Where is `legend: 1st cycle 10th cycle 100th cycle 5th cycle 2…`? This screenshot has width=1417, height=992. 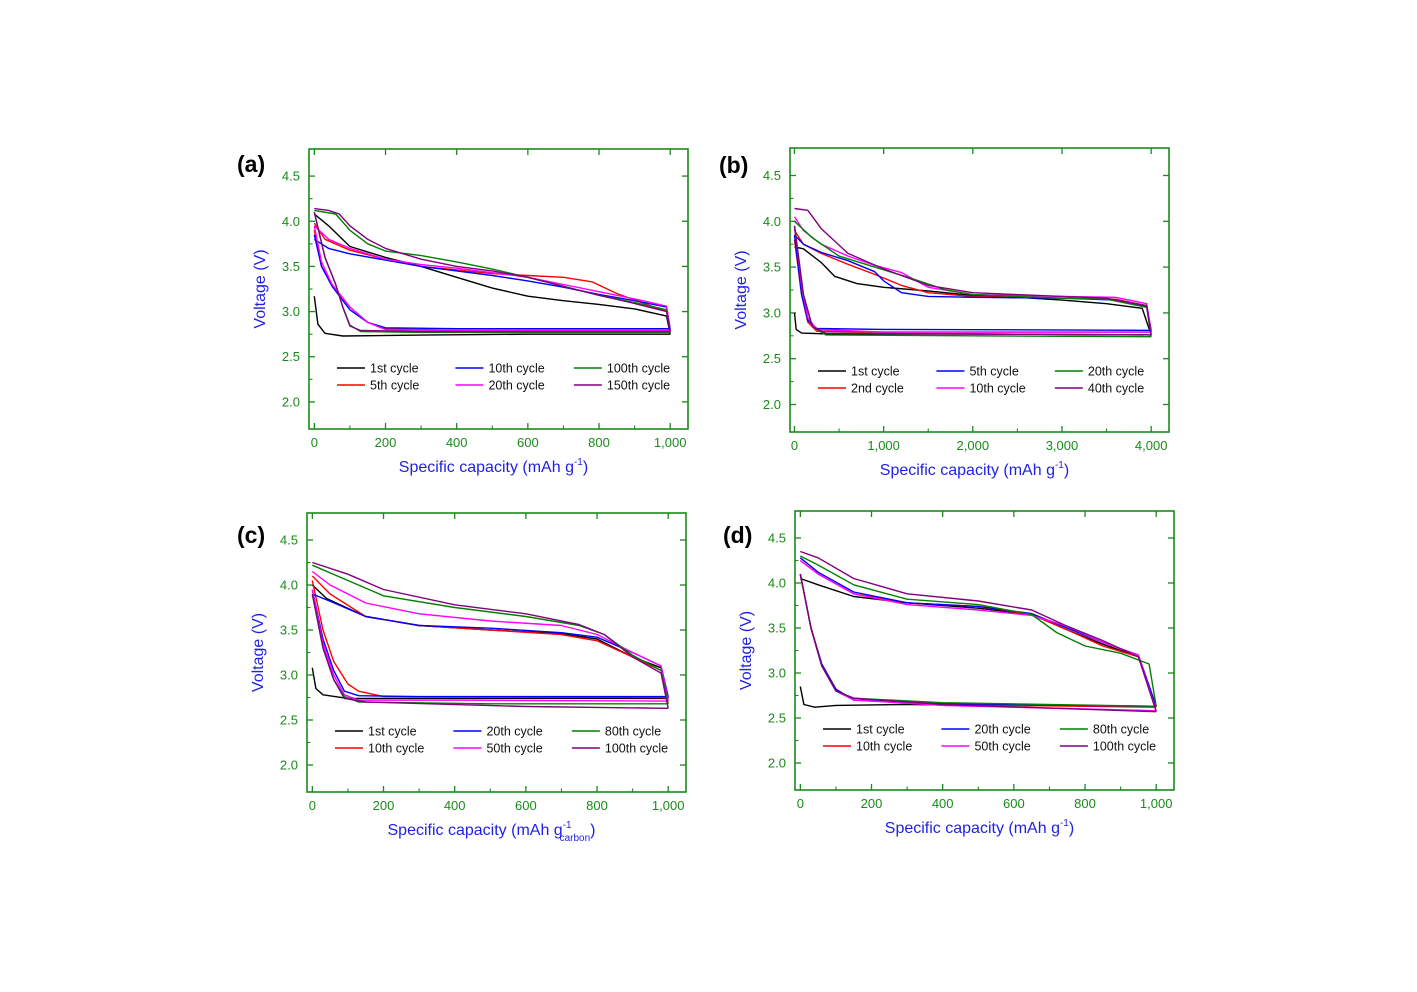 legend: 1st cycle 10th cycle 100th cycle 5th cycle 2… is located at coordinates (503, 377).